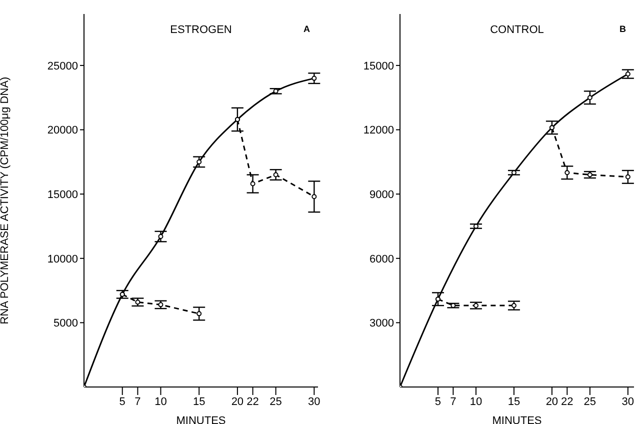 This screenshot has width=640, height=424. Describe the element at coordinates (201, 30) in the screenshot. I see `text: ESTROGEN` at that location.